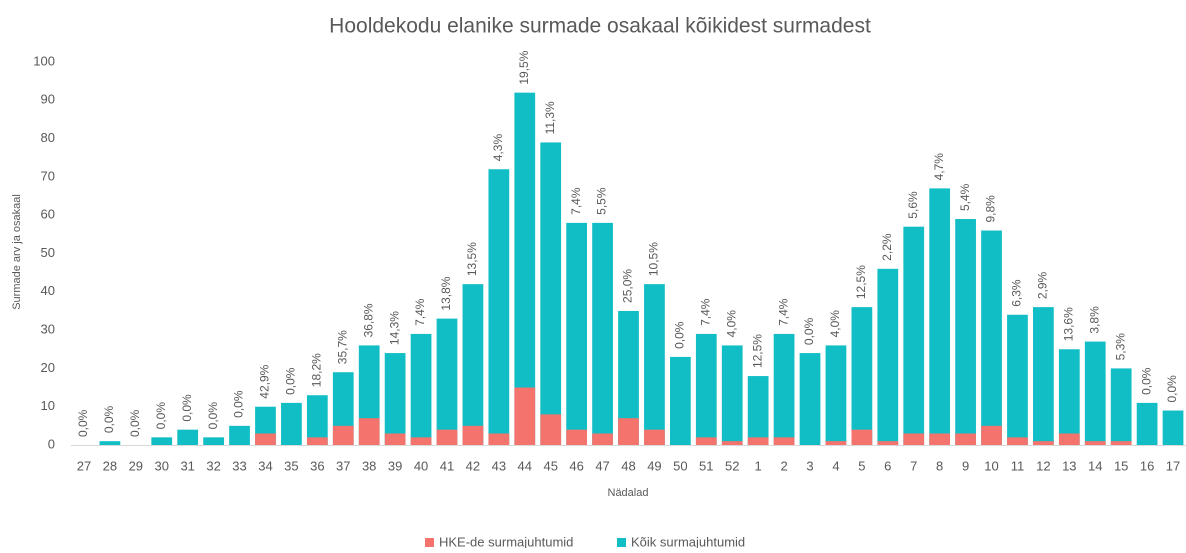 The image size is (1186, 553). Describe the element at coordinates (213, 465) in the screenshot. I see `x-tick-label: 32` at that location.